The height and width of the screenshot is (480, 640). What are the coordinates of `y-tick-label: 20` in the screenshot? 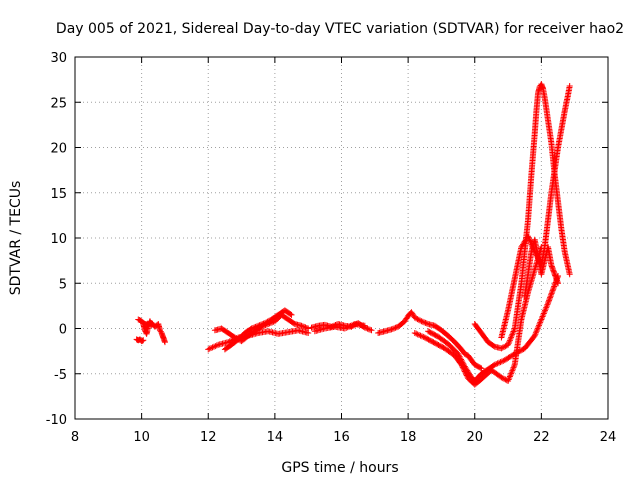 It's located at (58, 149).